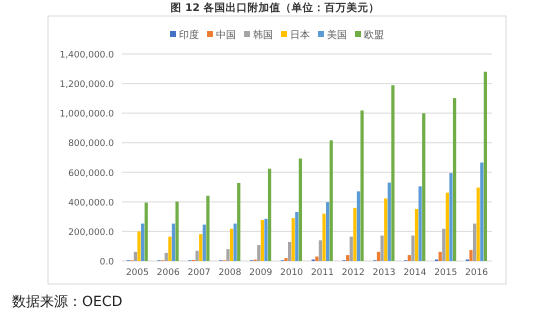  I want to click on legend-label: 美国, so click(337, 35).